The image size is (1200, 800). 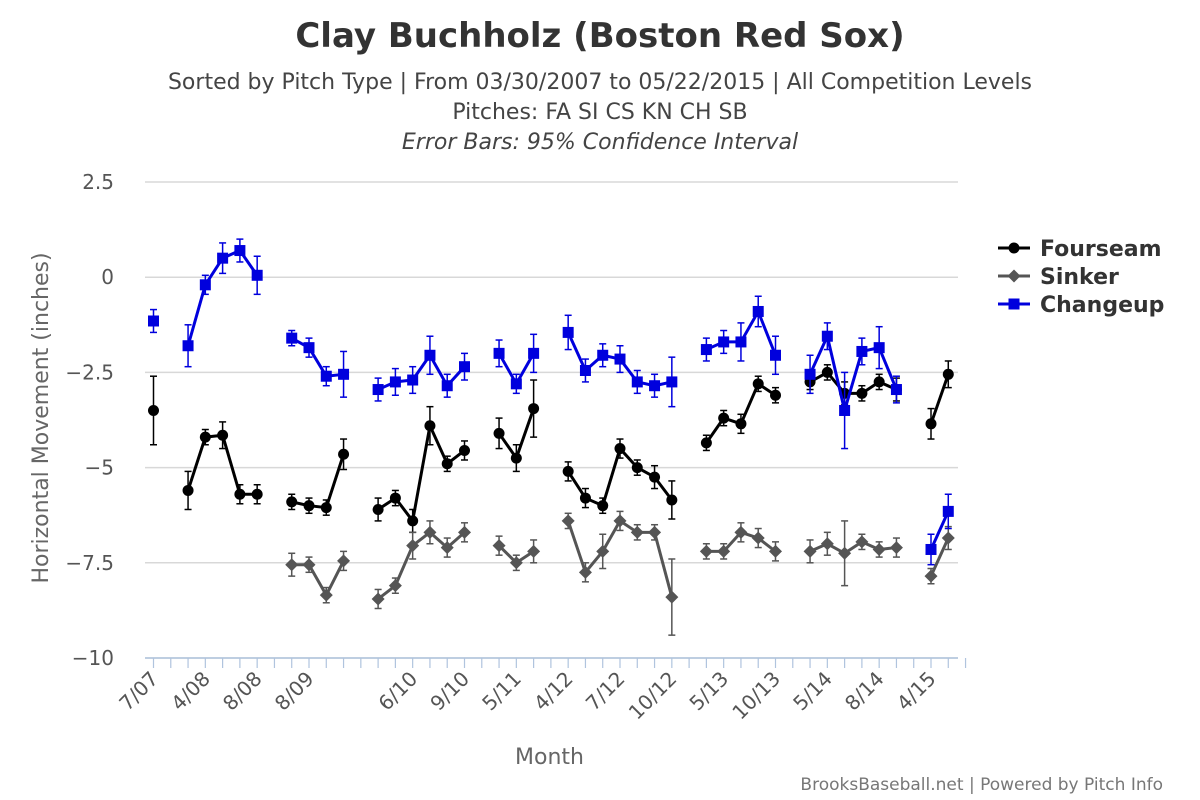 I want to click on legend-item-fourseam: Fourseam, so click(x=1080, y=249).